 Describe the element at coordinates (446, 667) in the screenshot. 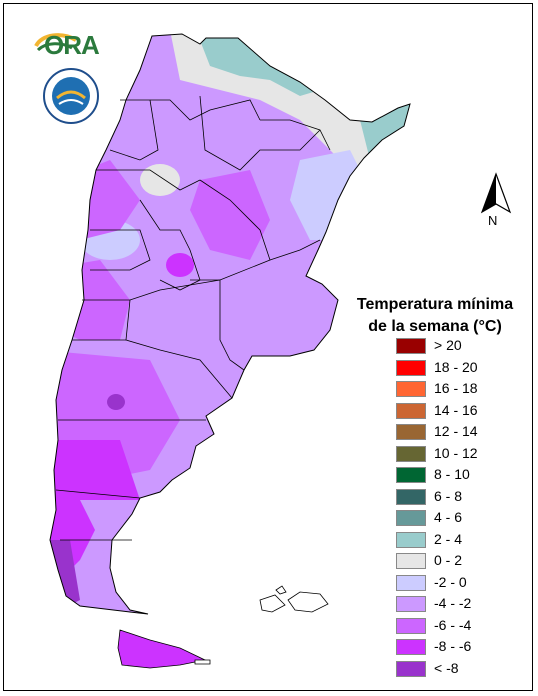

I see `legend-label: < -8` at that location.